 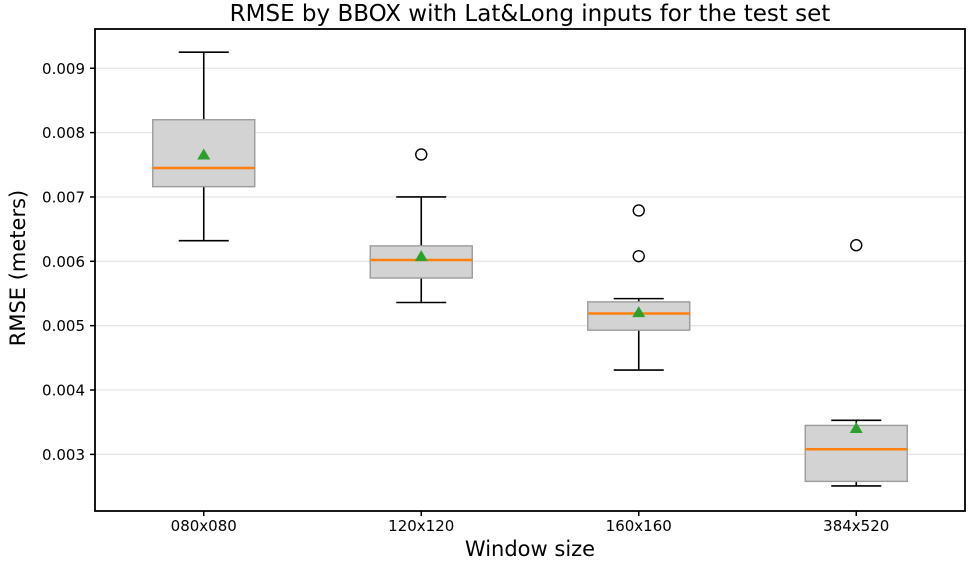 I want to click on y-tick-label: 0.007, so click(x=63, y=197).